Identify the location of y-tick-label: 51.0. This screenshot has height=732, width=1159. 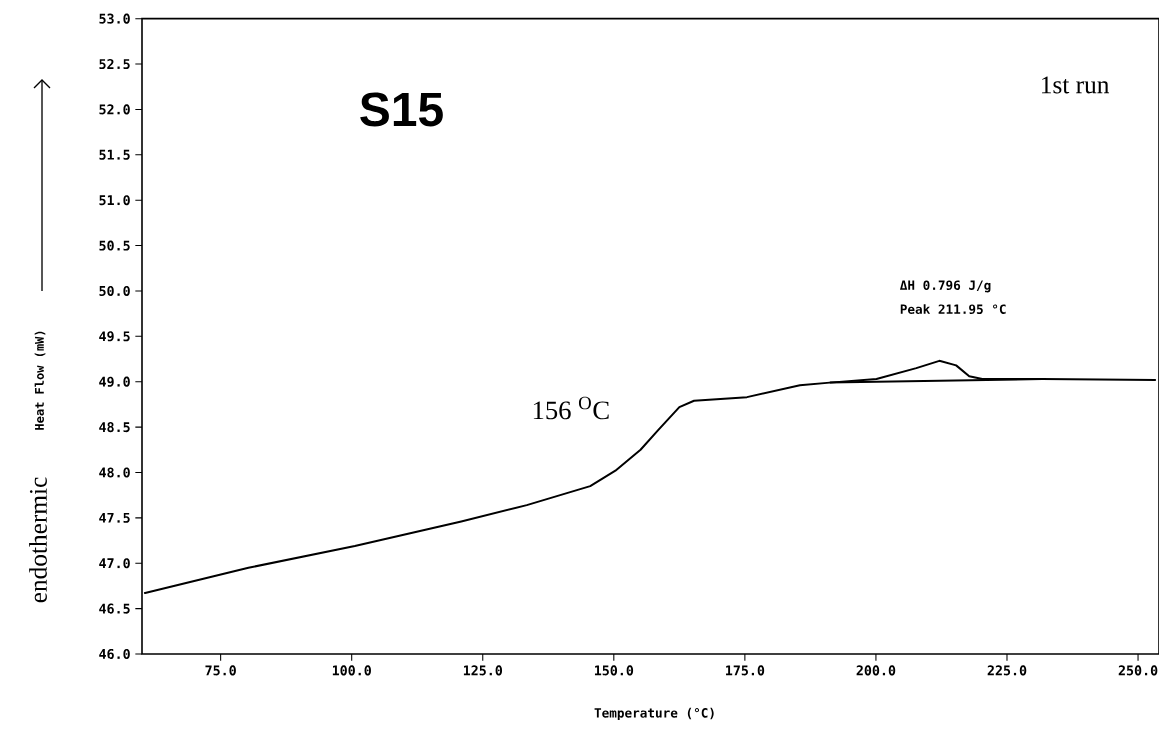
(114, 200).